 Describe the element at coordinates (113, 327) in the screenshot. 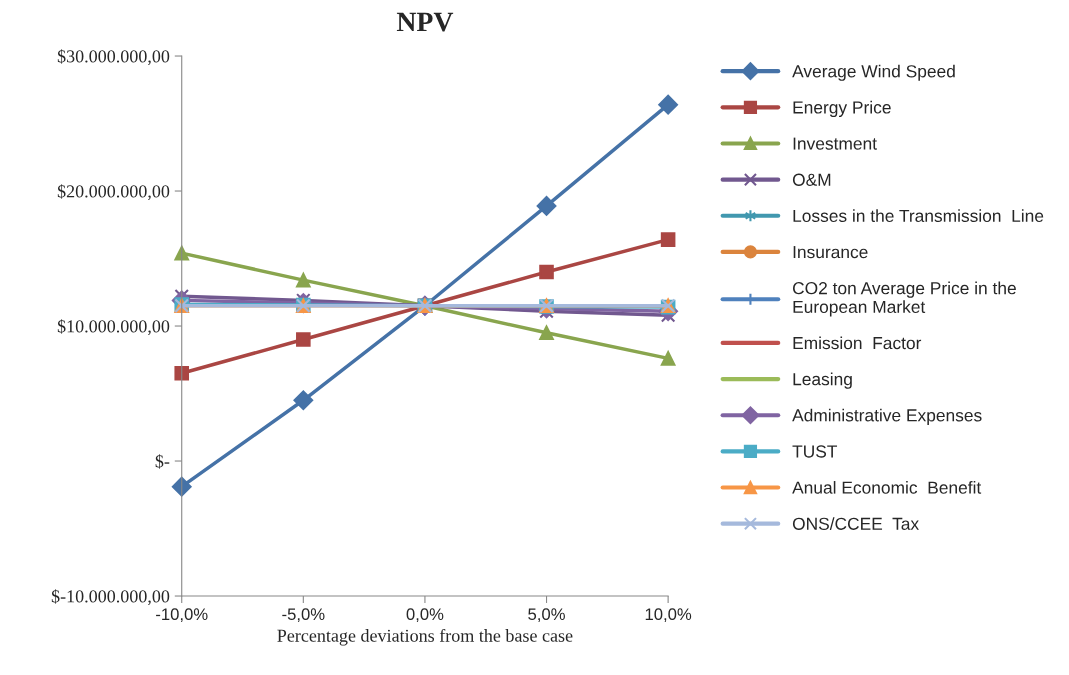

I see `y-tick-label: $10.000.000,00` at that location.